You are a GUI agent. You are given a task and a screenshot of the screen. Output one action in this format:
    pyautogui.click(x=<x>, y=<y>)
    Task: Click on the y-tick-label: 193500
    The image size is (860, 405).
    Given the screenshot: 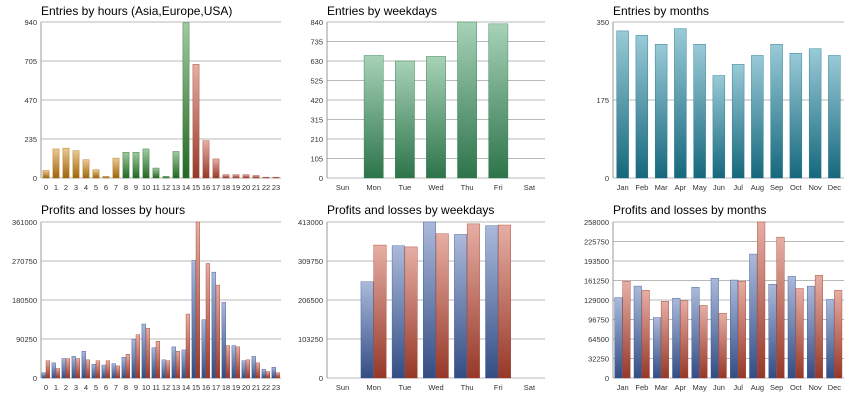 What is the action you would take?
    pyautogui.click(x=596, y=261)
    